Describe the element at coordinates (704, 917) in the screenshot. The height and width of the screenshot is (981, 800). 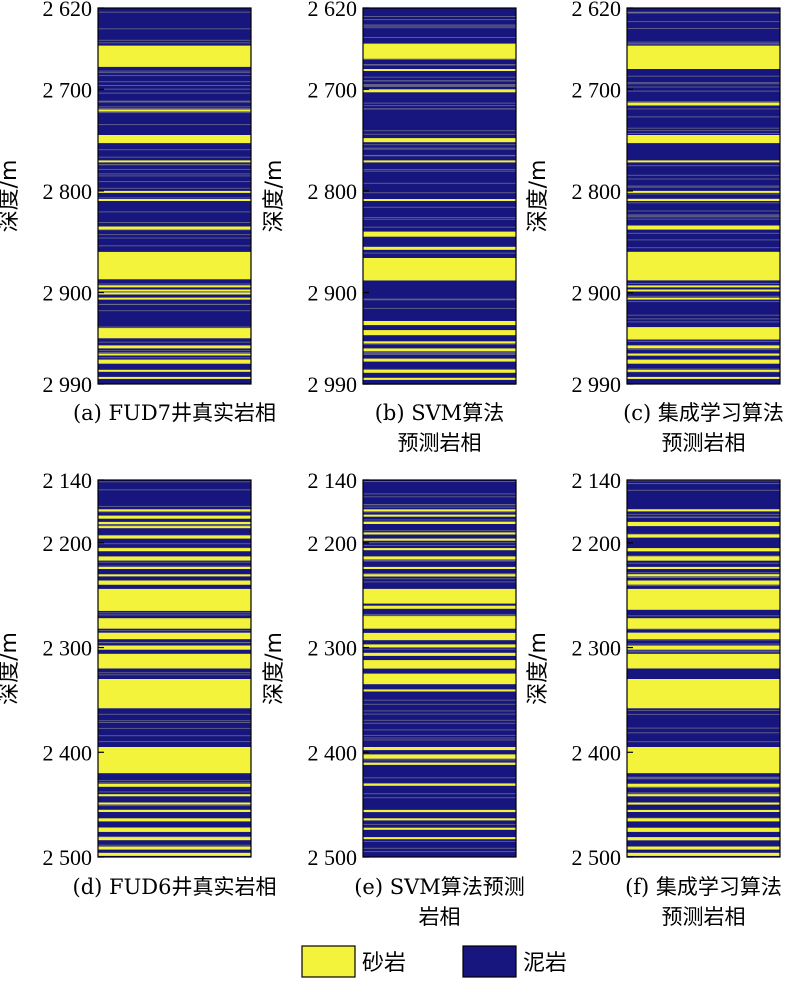
I see `panel-caption: 预测岩相` at that location.